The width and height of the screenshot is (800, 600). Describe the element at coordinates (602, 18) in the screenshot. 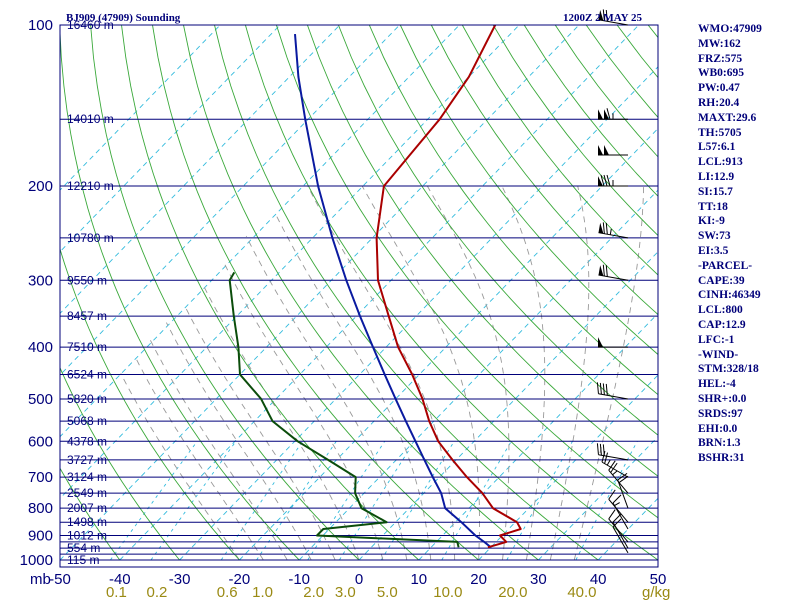

I see `chart-time: 1200Z 2 MAY 25` at that location.